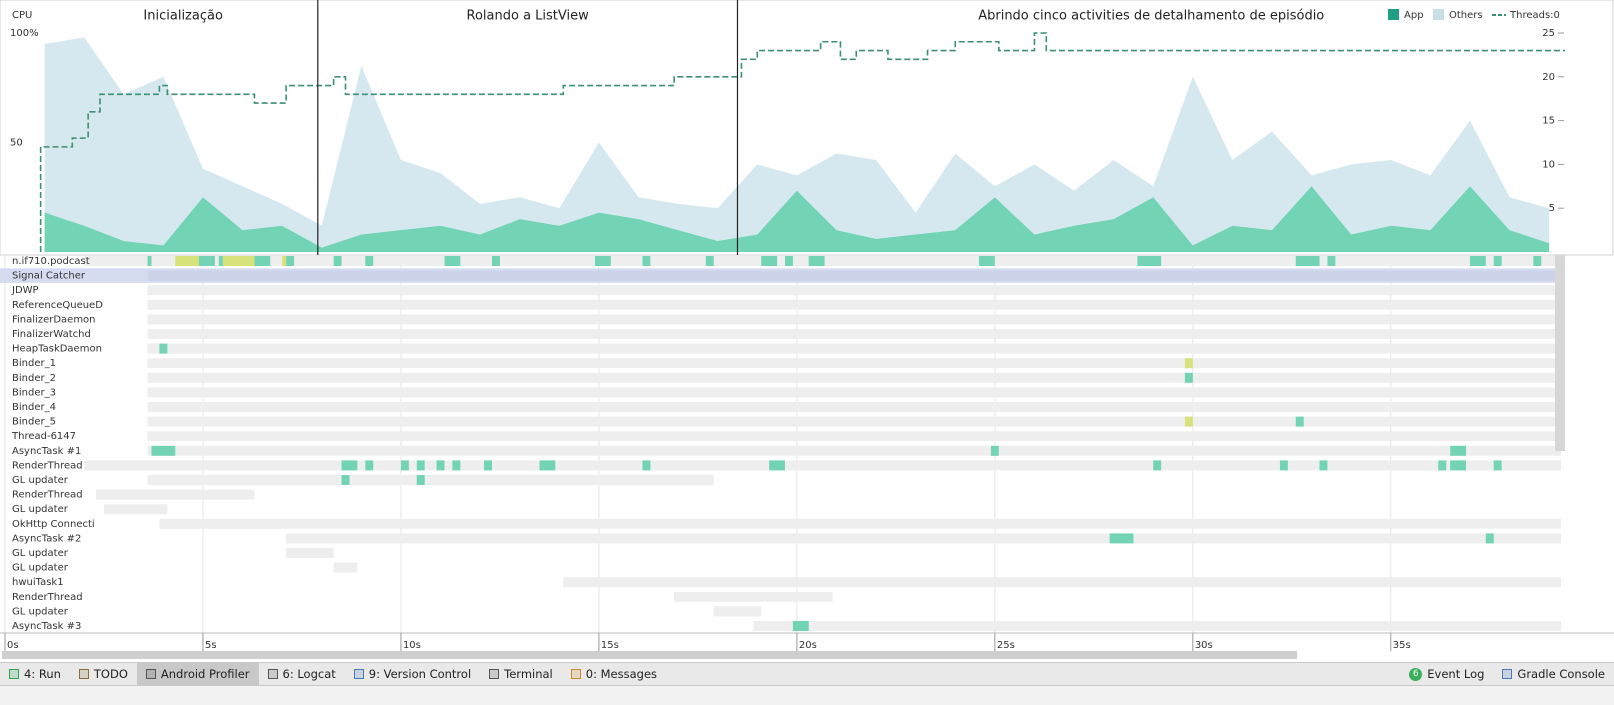 This screenshot has width=1614, height=705. I want to click on x-tick-label: 25s, so click(1006, 645).